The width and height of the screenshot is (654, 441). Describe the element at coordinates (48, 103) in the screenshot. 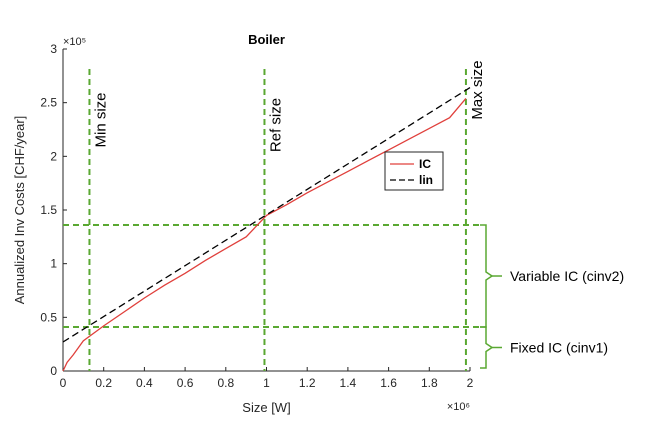

I see `y-tick-label: 2.5` at that location.